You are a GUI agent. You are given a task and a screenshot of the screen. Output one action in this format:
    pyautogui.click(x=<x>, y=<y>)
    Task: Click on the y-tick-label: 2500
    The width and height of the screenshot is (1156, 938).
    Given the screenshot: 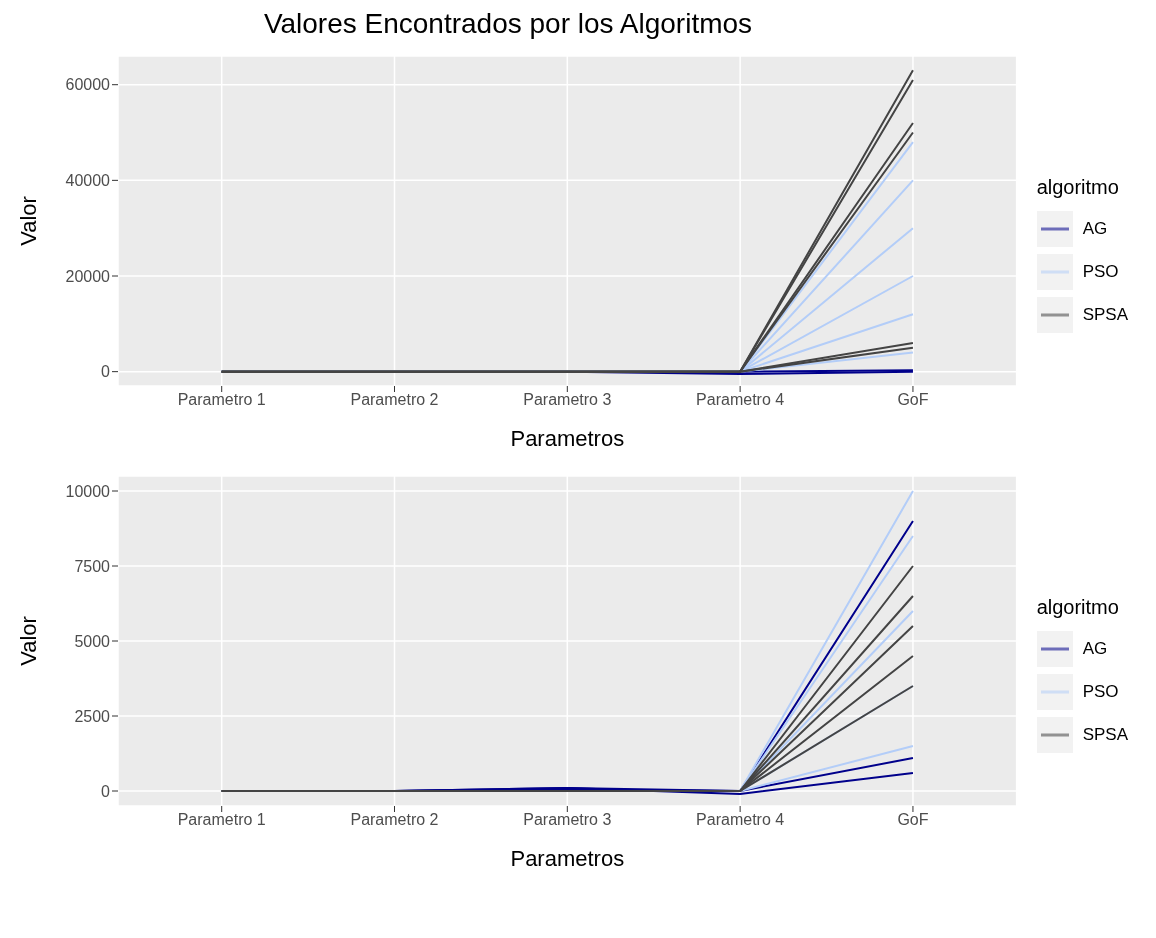 What is the action you would take?
    pyautogui.click(x=92, y=716)
    